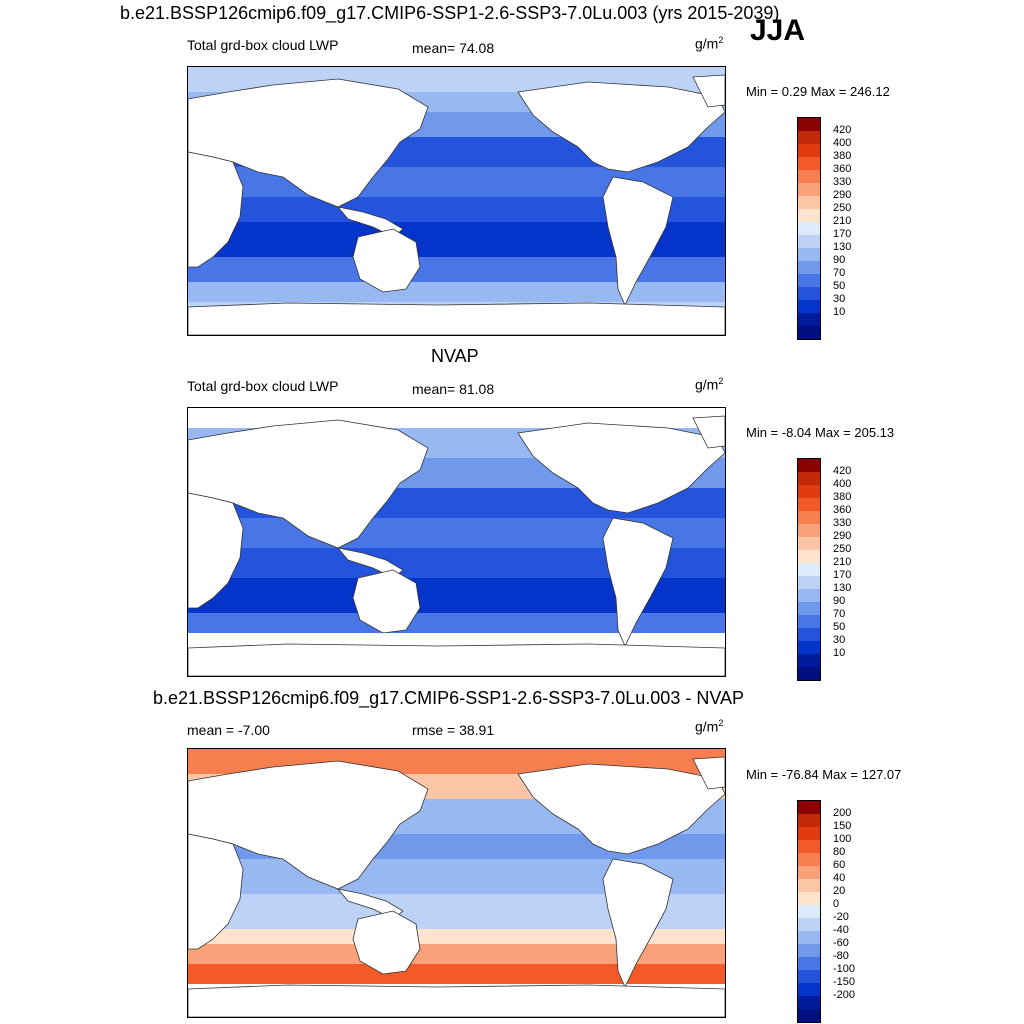  What do you see at coordinates (842, 826) in the screenshot?
I see `colorbar-label: 150` at bounding box center [842, 826].